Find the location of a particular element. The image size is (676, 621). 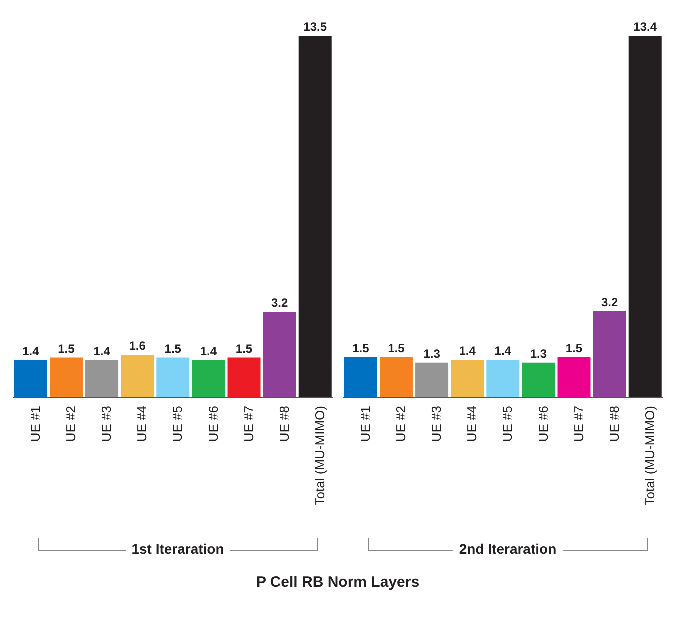

data-label: 13.5 is located at coordinates (316, 27).